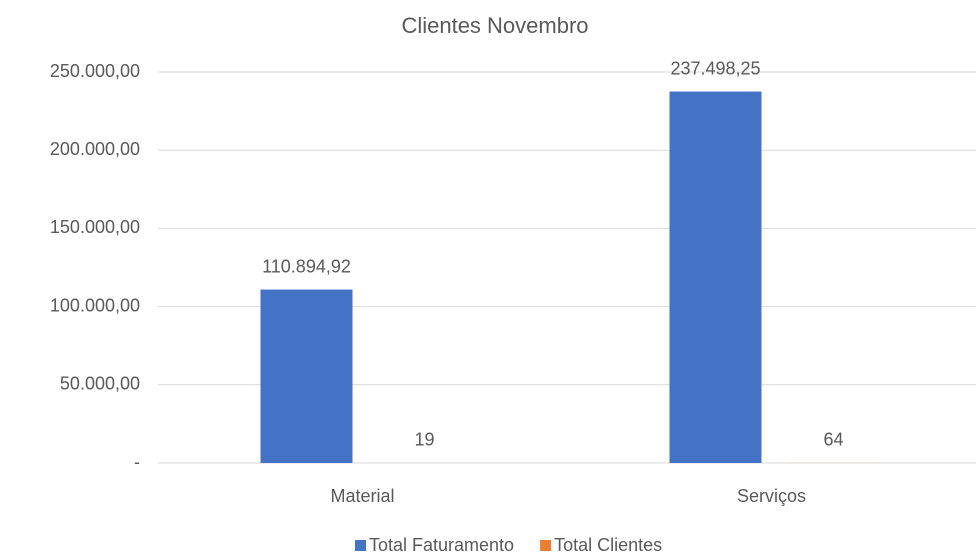  What do you see at coordinates (833, 440) in the screenshot?
I see `data-label: 64` at bounding box center [833, 440].